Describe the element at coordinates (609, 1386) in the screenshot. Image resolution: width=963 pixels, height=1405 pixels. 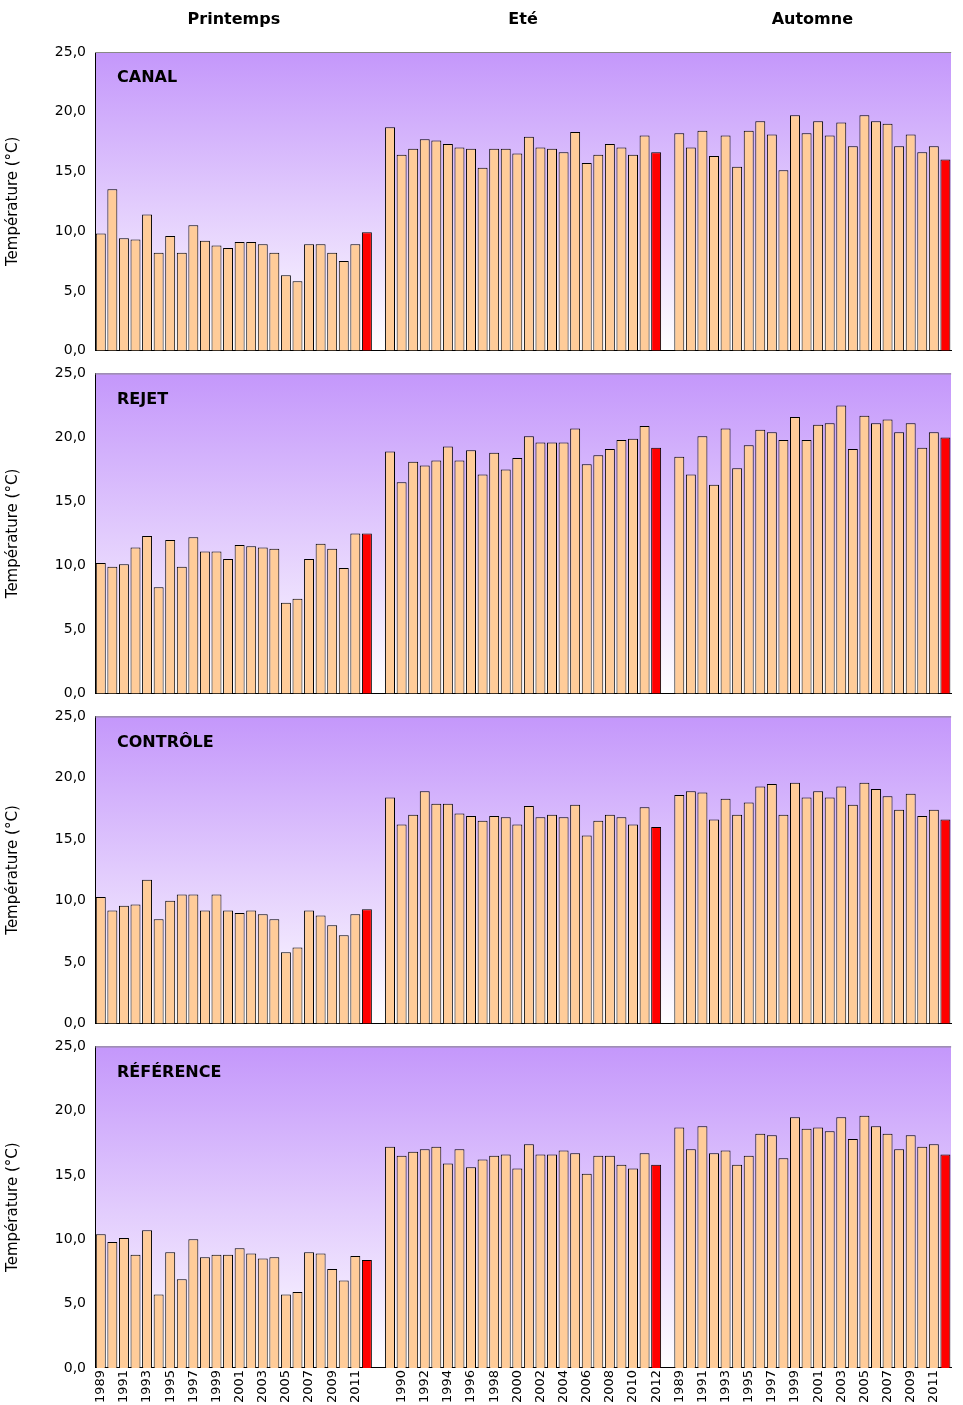
I see `x-tick-label: 2008` at that location.